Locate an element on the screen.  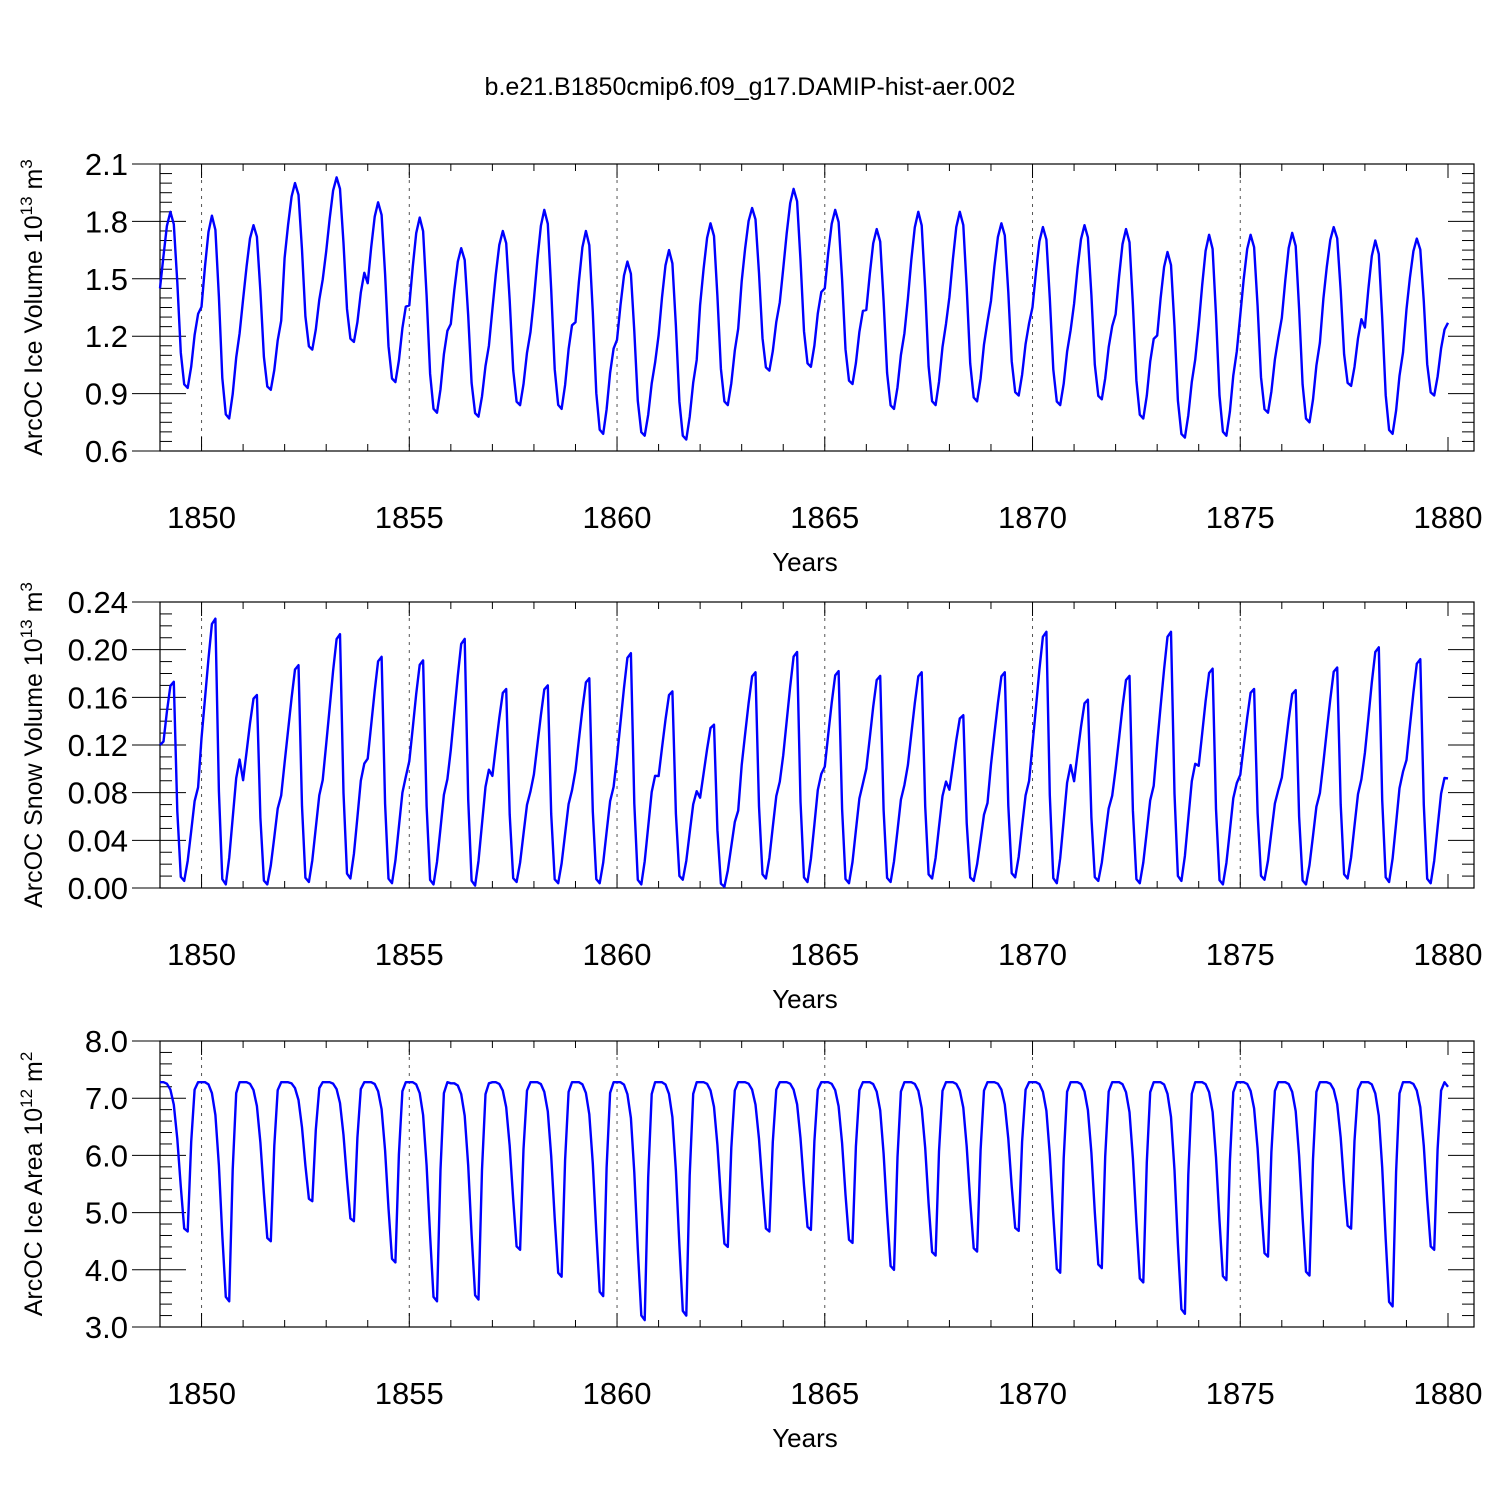
y-tick-label: 8.0 is located at coordinates (106, 1041).